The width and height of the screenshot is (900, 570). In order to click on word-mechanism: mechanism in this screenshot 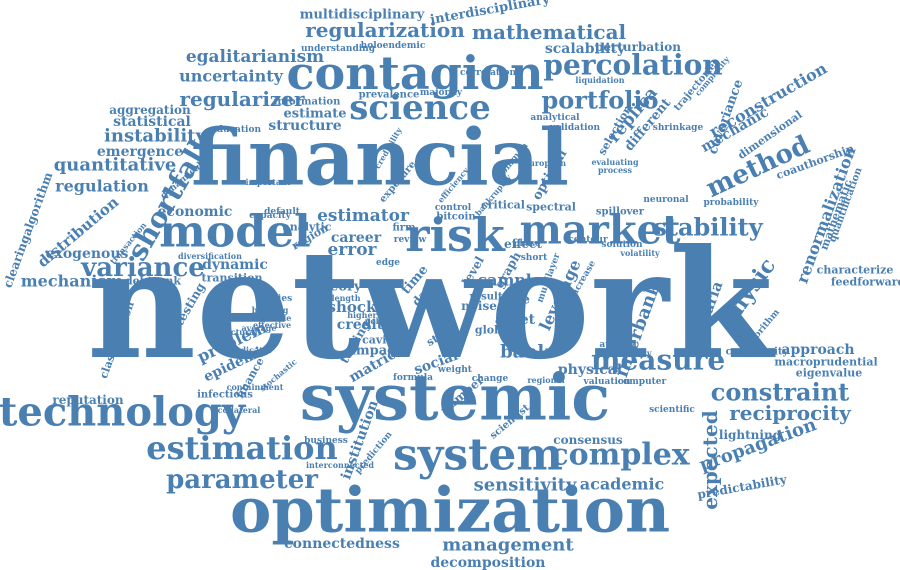, I will do `click(72, 281)`.